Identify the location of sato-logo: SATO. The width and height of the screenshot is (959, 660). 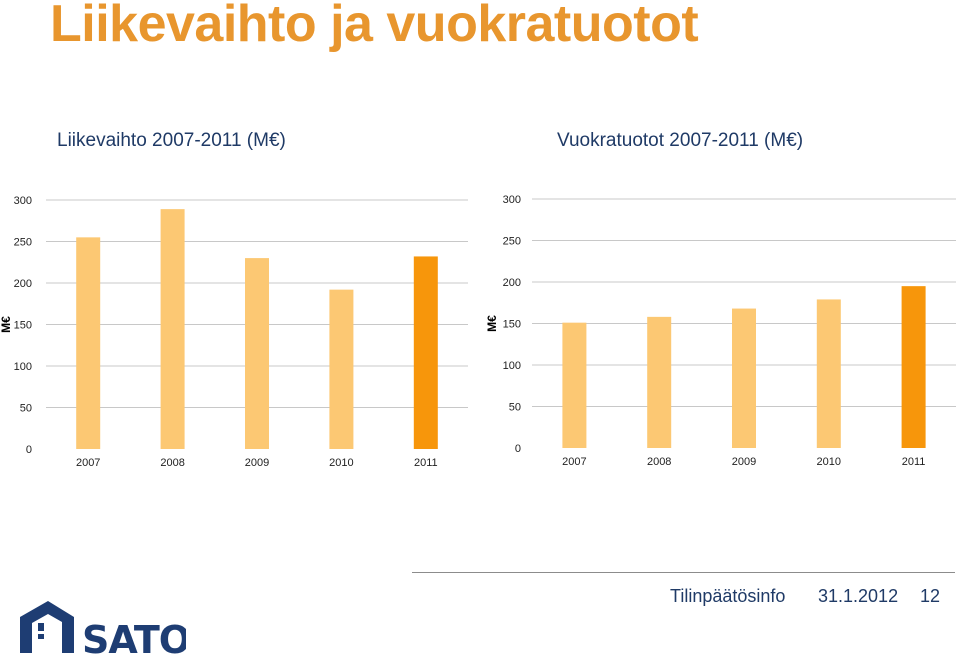
(103, 629).